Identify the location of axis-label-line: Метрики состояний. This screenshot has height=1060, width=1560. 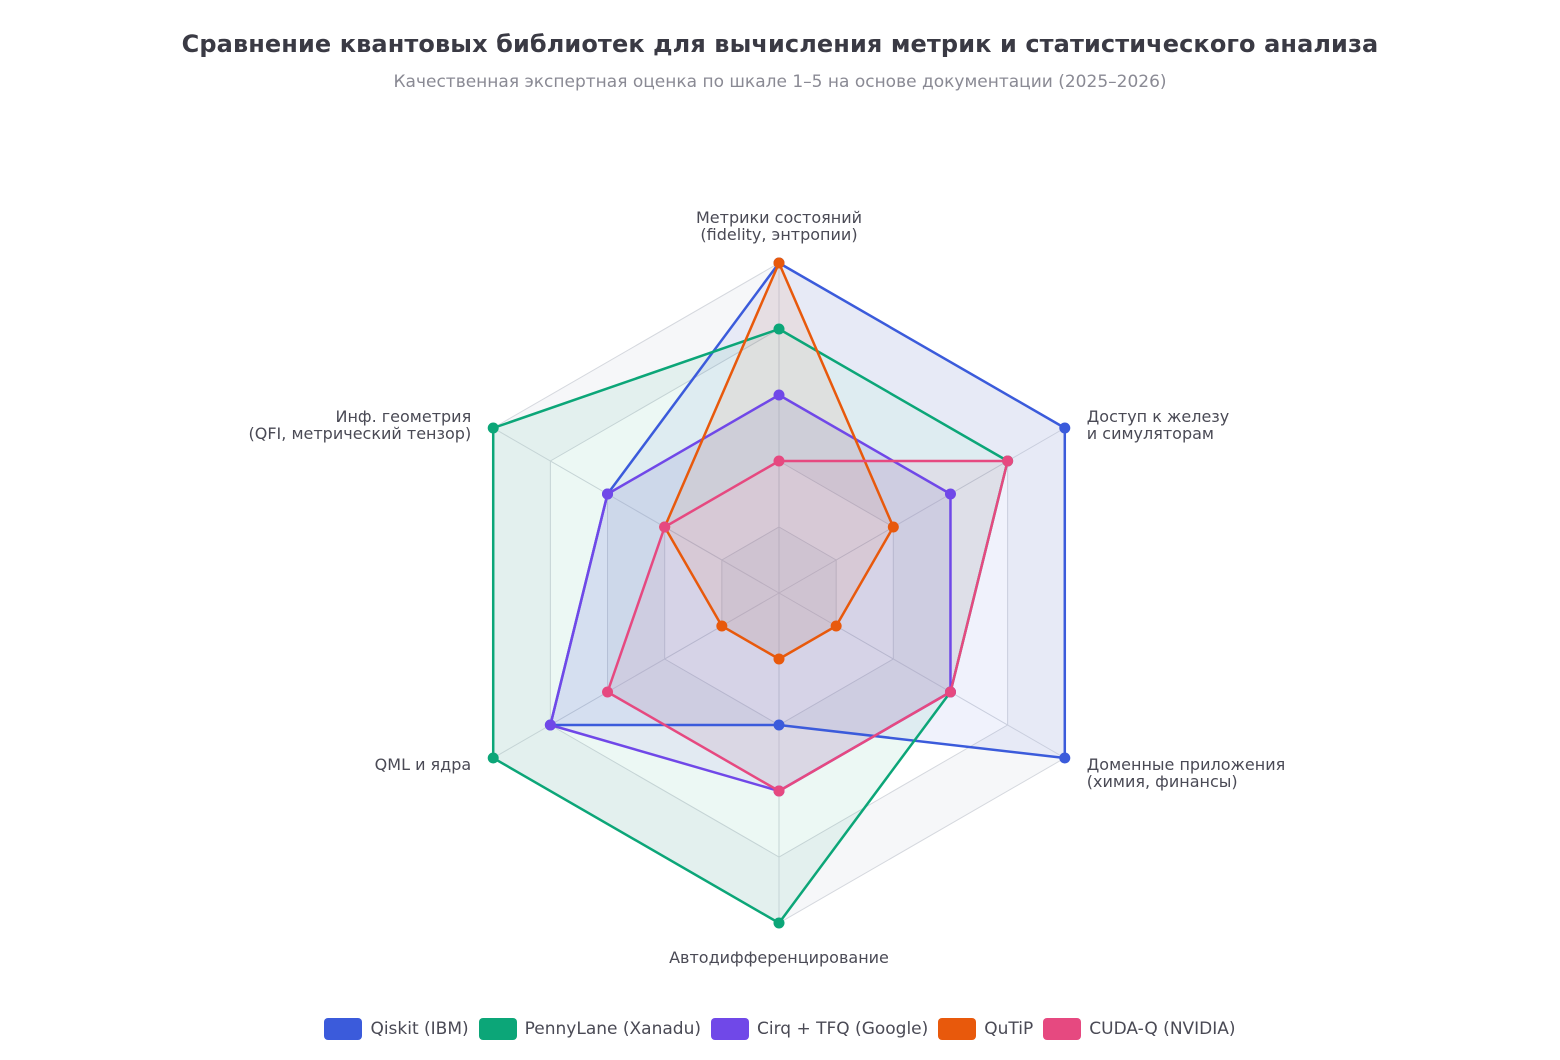
(779, 217).